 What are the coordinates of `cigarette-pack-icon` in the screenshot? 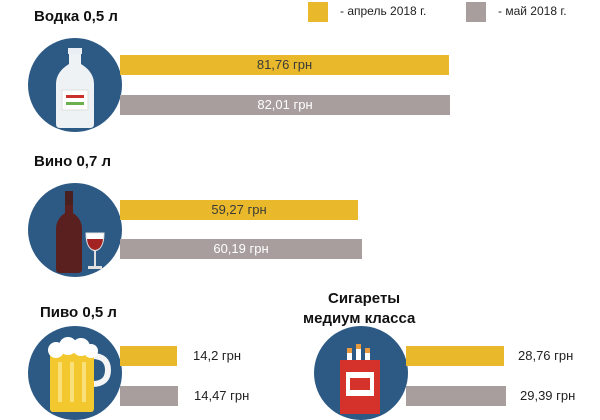 It's located at (360, 379).